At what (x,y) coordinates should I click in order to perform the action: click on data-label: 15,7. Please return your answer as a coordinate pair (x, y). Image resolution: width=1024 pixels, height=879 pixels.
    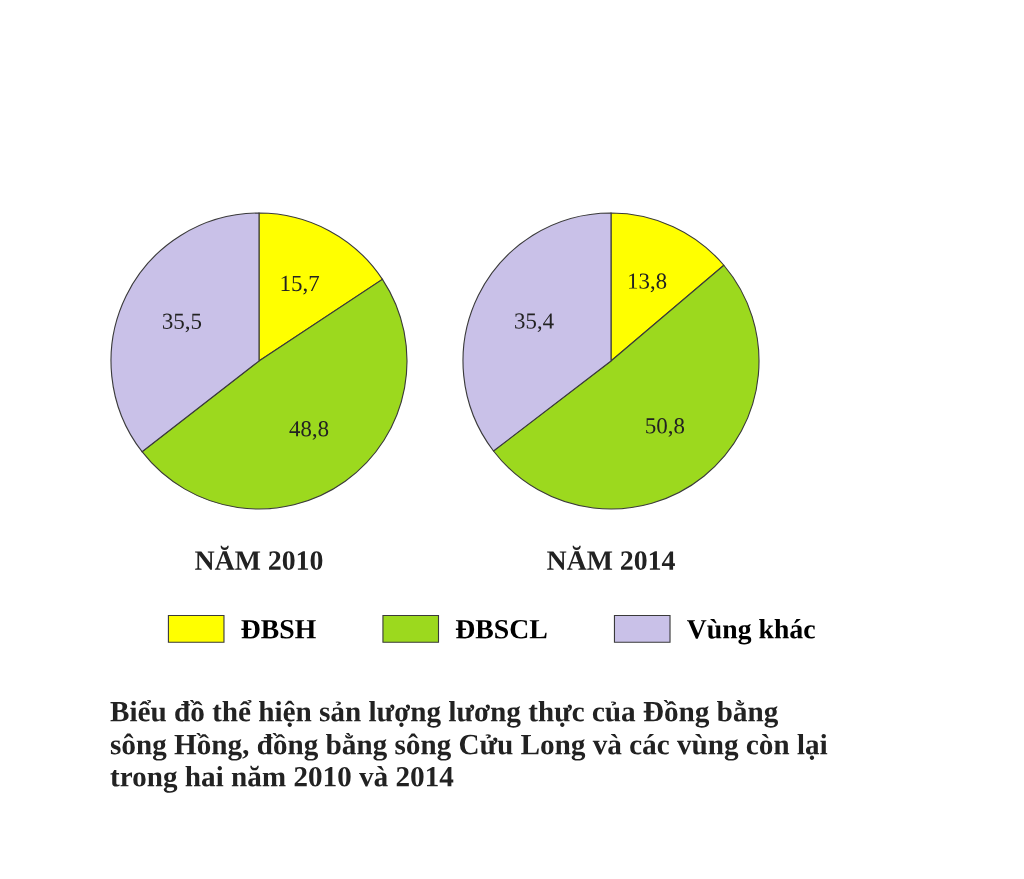
    Looking at the image, I should click on (300, 285).